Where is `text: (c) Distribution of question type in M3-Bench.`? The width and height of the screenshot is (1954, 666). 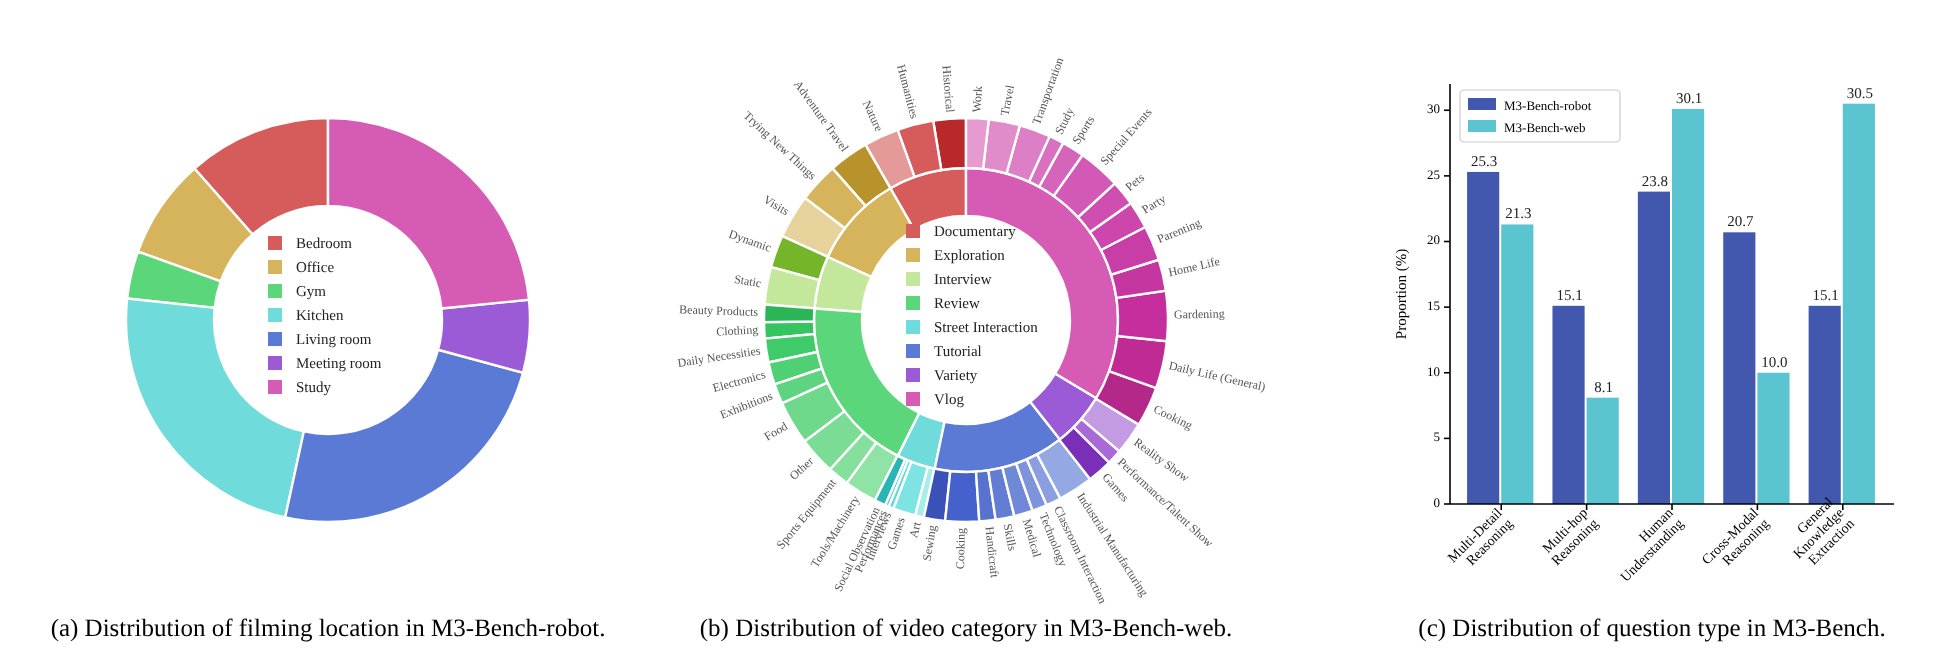
text: (c) Distribution of question type in M3-Bench. is located at coordinates (1652, 628).